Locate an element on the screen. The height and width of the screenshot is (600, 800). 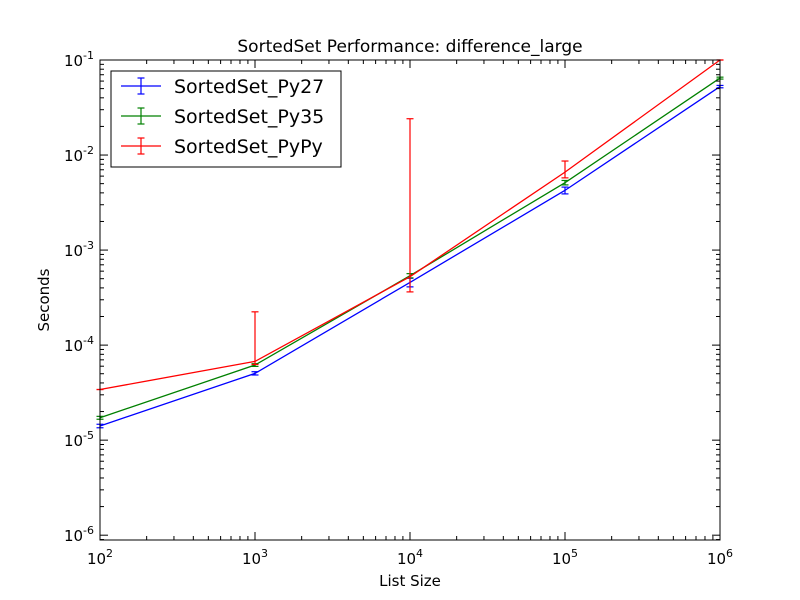
y-tick-label: 10⁻¹ is located at coordinates (79, 59).